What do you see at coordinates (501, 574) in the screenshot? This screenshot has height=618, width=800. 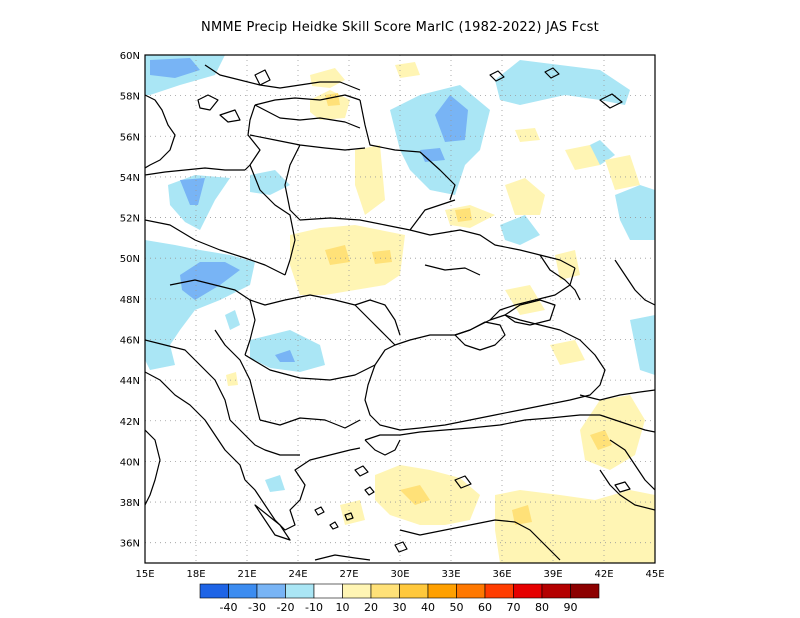 I see `x-tick-label: 36E` at bounding box center [501, 574].